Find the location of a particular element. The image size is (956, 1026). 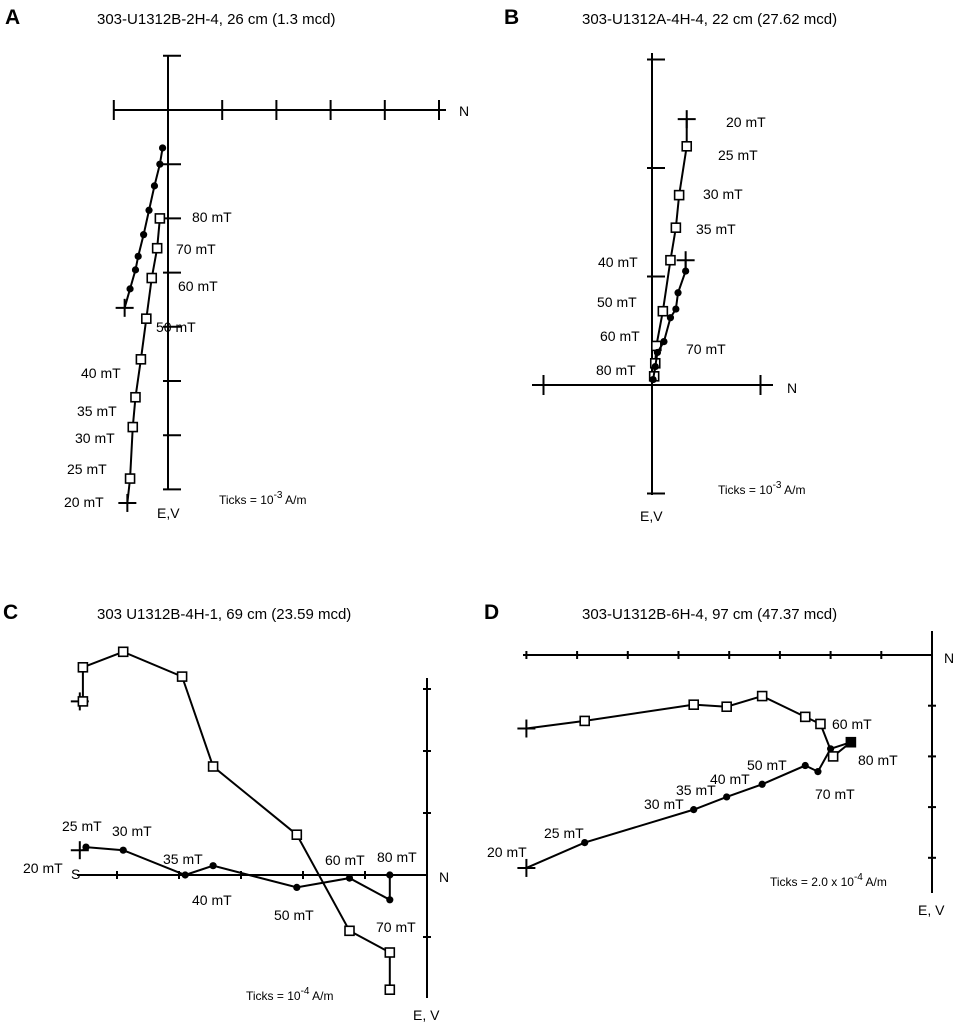

panel-d-label-50mt: 50 mT is located at coordinates (767, 765).